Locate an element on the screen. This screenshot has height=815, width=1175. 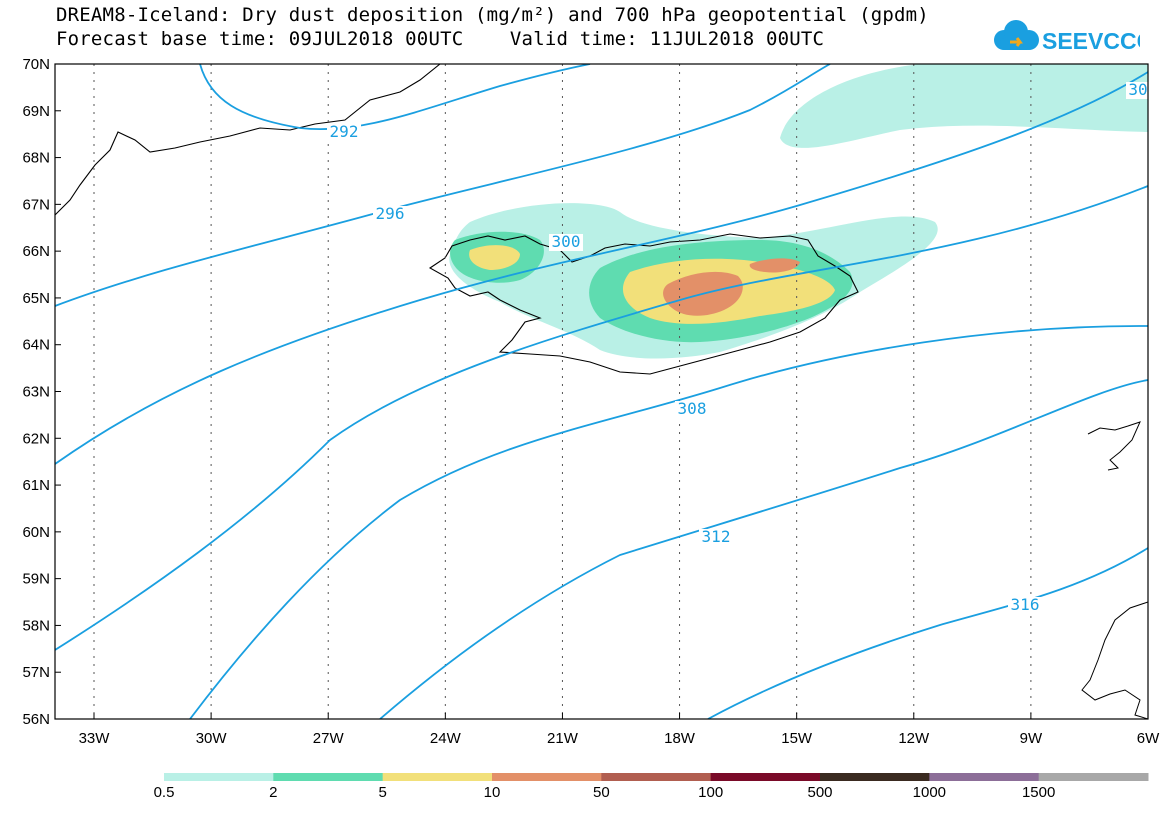
lon-tick-label: 6W is located at coordinates (1148, 738).